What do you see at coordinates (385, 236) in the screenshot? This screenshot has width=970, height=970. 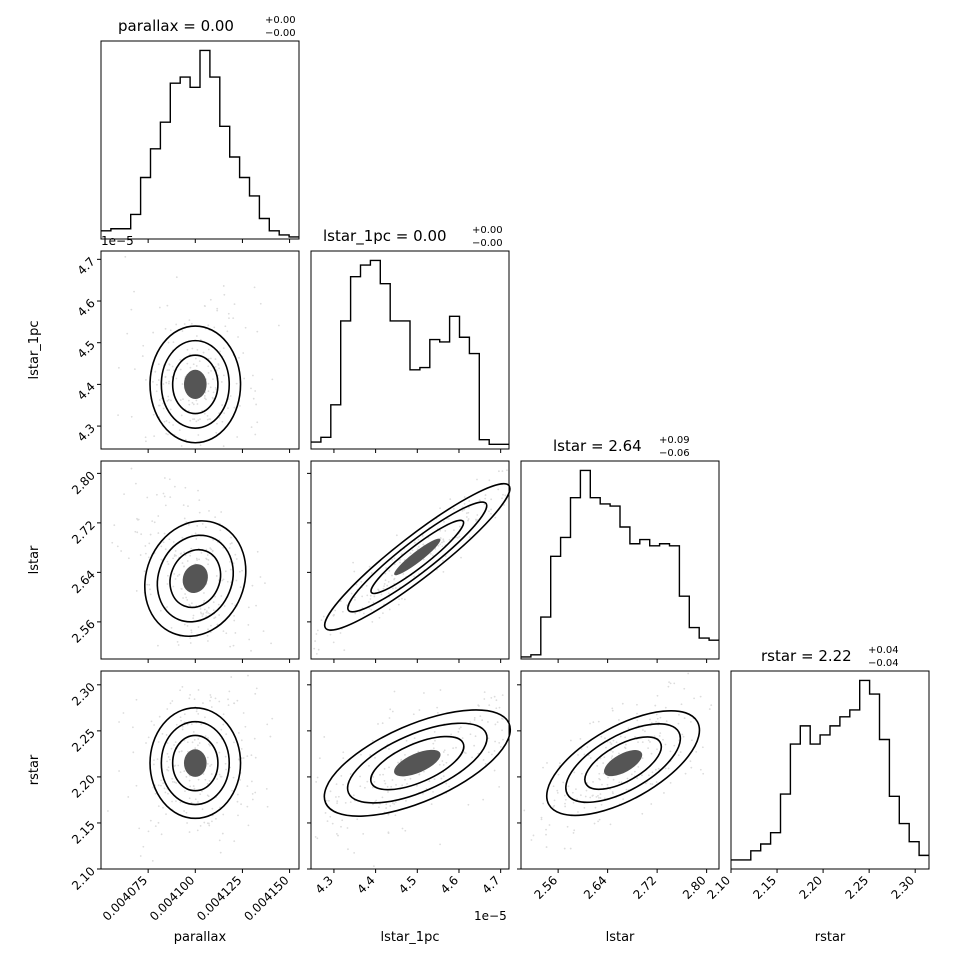 I see `svg-text: lstar_1pc = 0.00` at bounding box center [385, 236].